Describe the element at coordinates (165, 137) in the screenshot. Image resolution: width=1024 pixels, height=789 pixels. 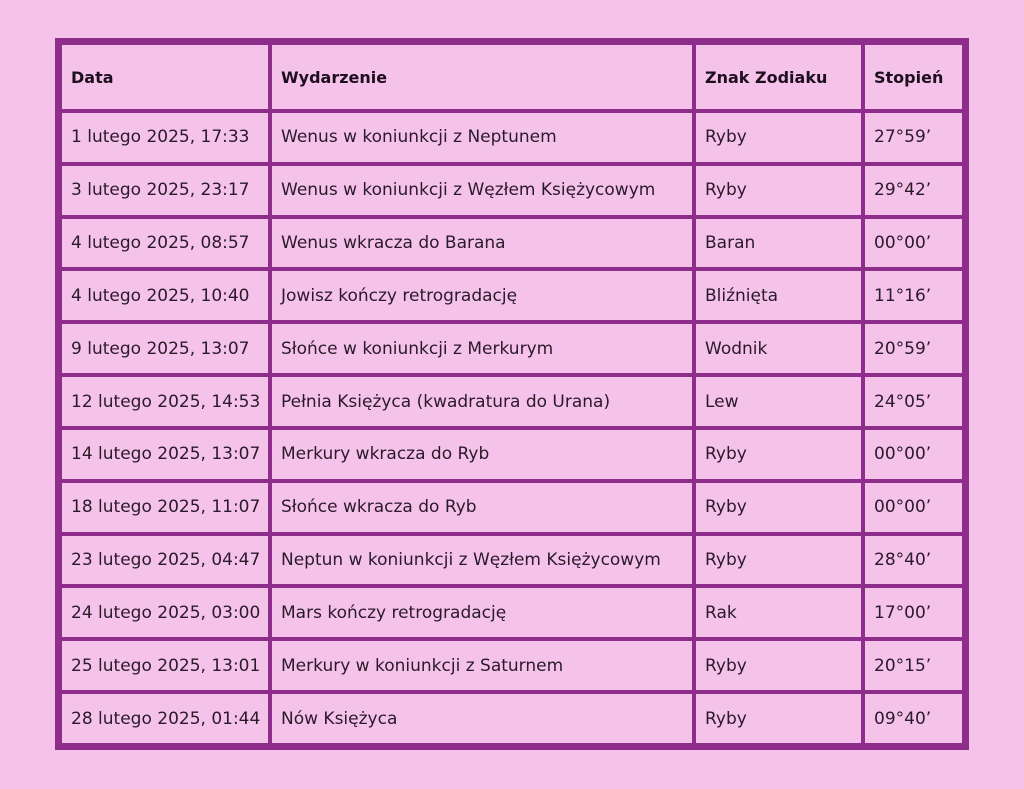
I see `cell-date: 1 lutego 2025, 17:33` at that location.